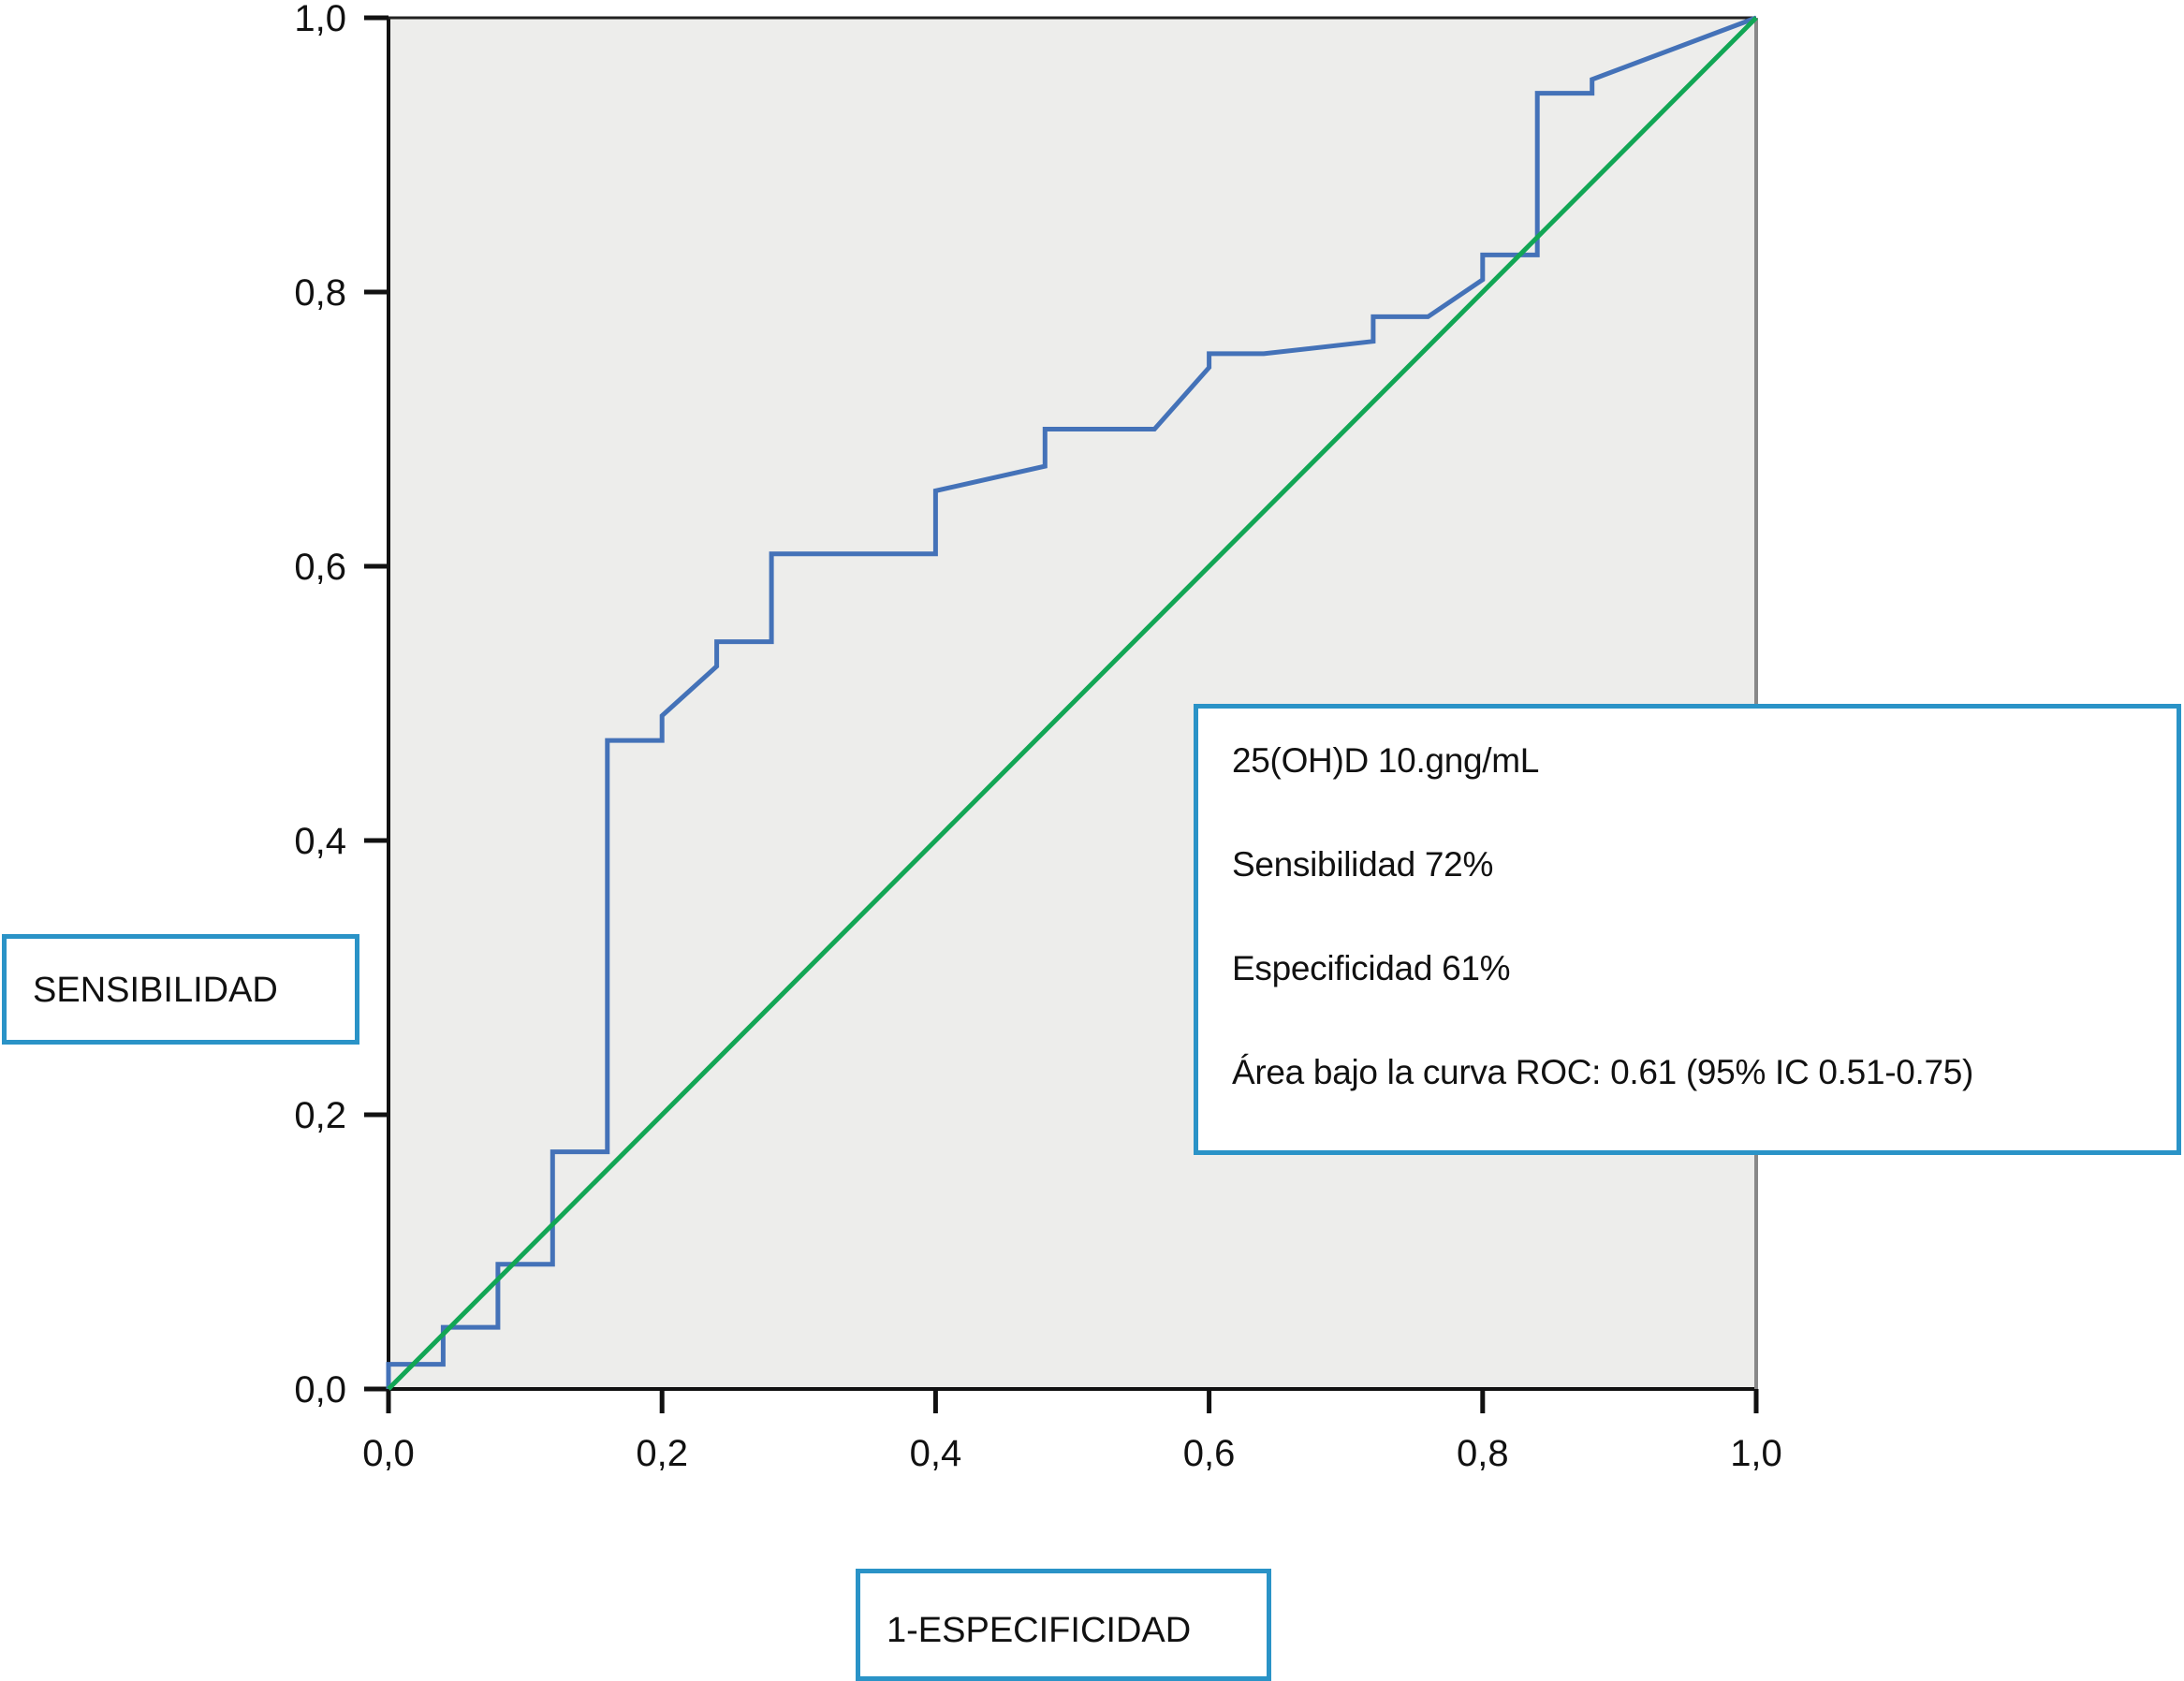  I want to click on y-tick-label: 0,6, so click(320, 567).